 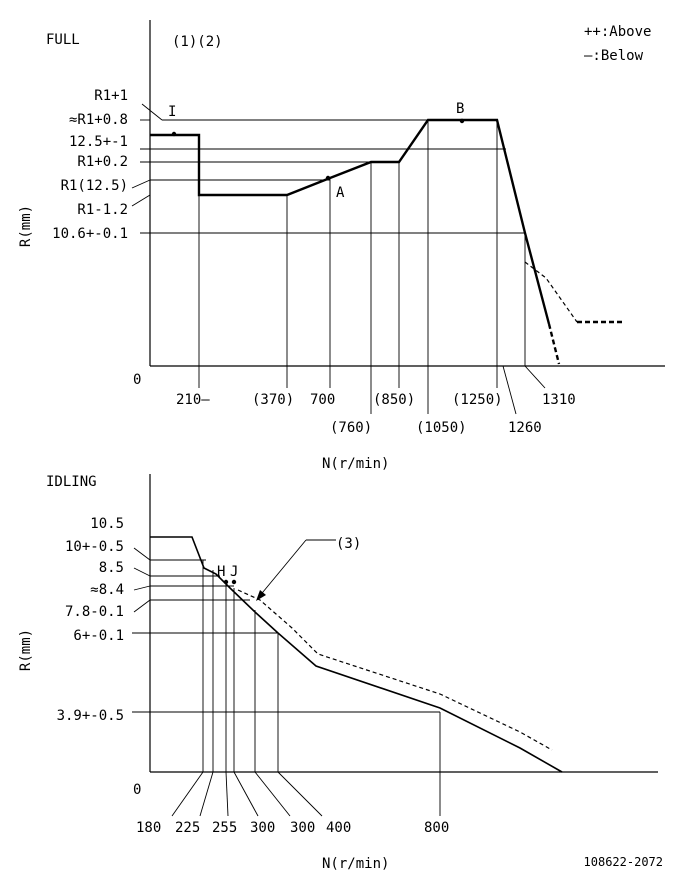 I want to click on idling-point-j-dot, so click(x=234, y=582).